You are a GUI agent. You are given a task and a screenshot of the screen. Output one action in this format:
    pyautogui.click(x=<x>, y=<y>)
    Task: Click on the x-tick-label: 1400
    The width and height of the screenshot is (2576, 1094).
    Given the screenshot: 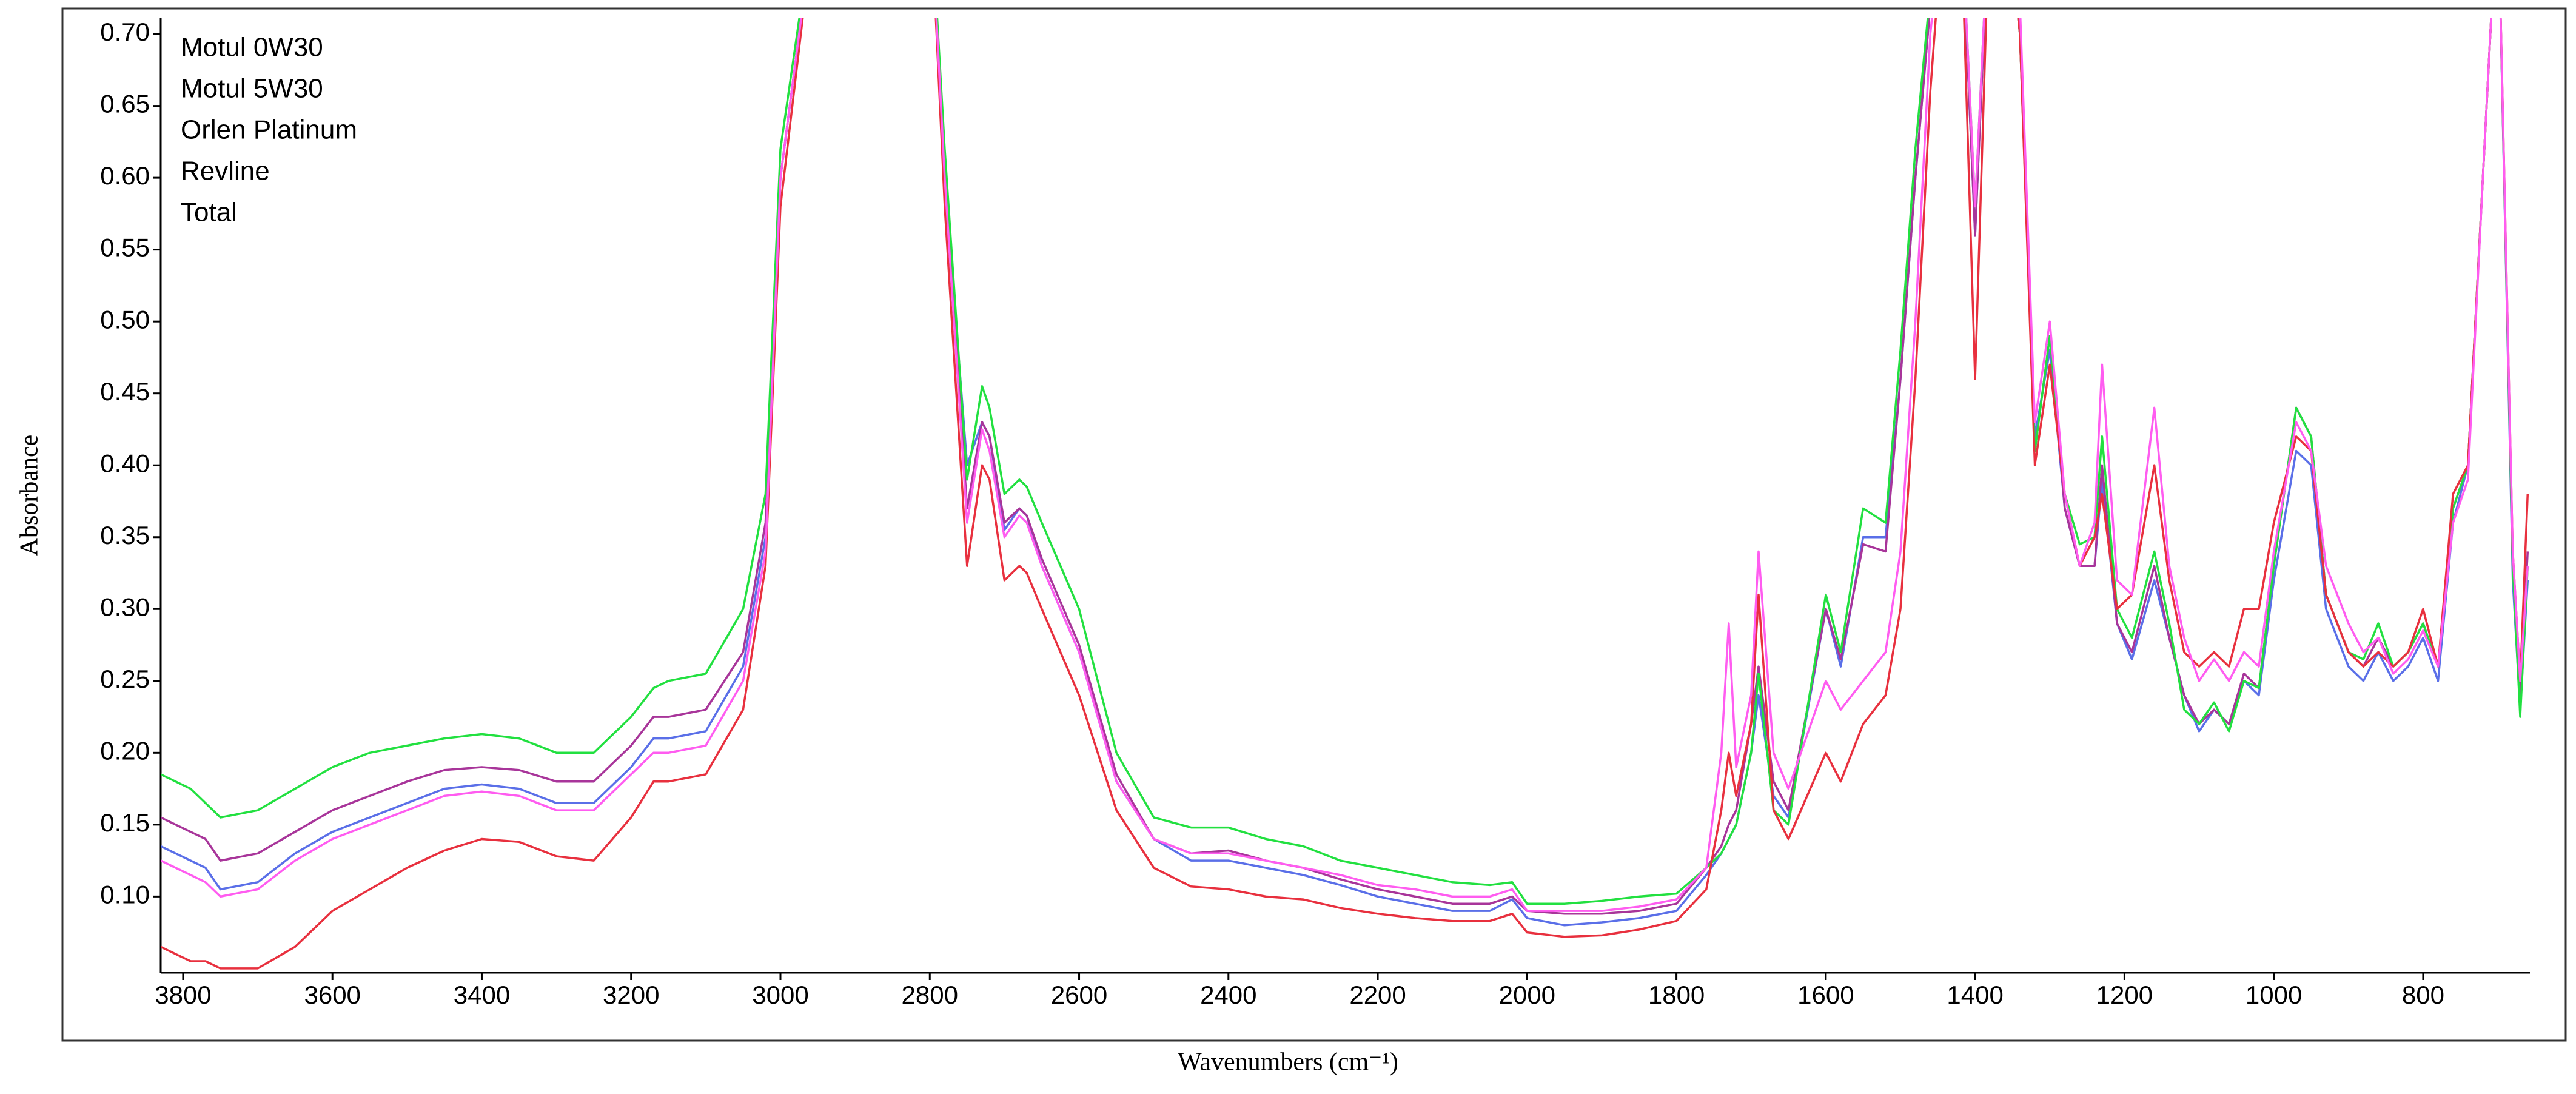 What is the action you would take?
    pyautogui.click(x=1975, y=995)
    